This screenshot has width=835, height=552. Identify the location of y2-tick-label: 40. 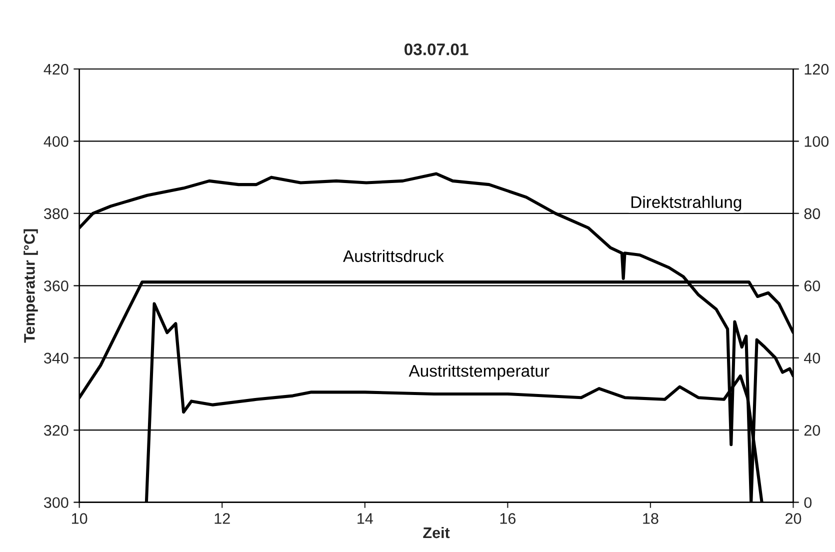
(812, 358).